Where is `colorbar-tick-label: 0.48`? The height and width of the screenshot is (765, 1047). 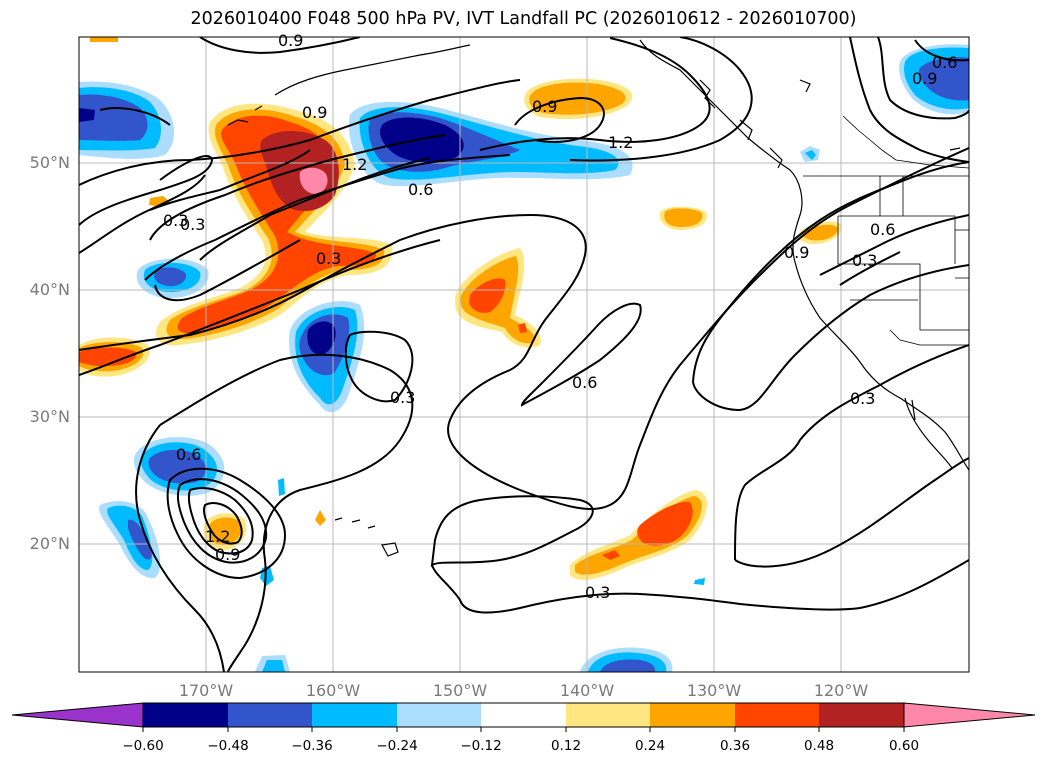 colorbar-tick-label: 0.48 is located at coordinates (819, 746).